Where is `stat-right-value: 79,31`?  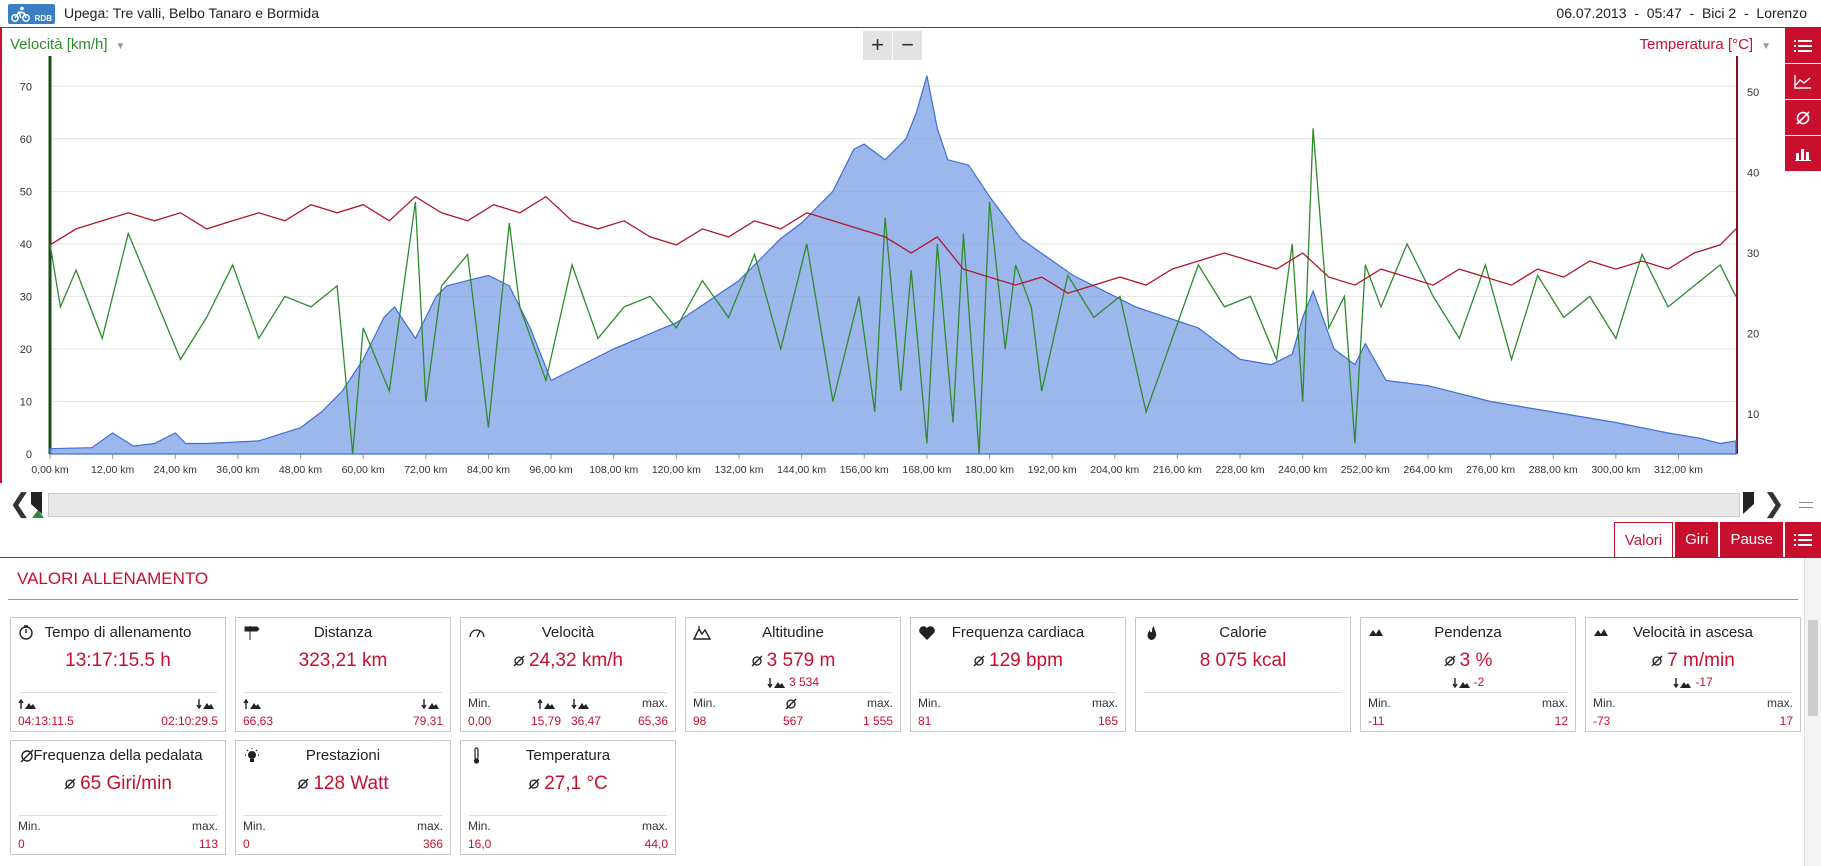 stat-right-value: 79,31 is located at coordinates (427, 721).